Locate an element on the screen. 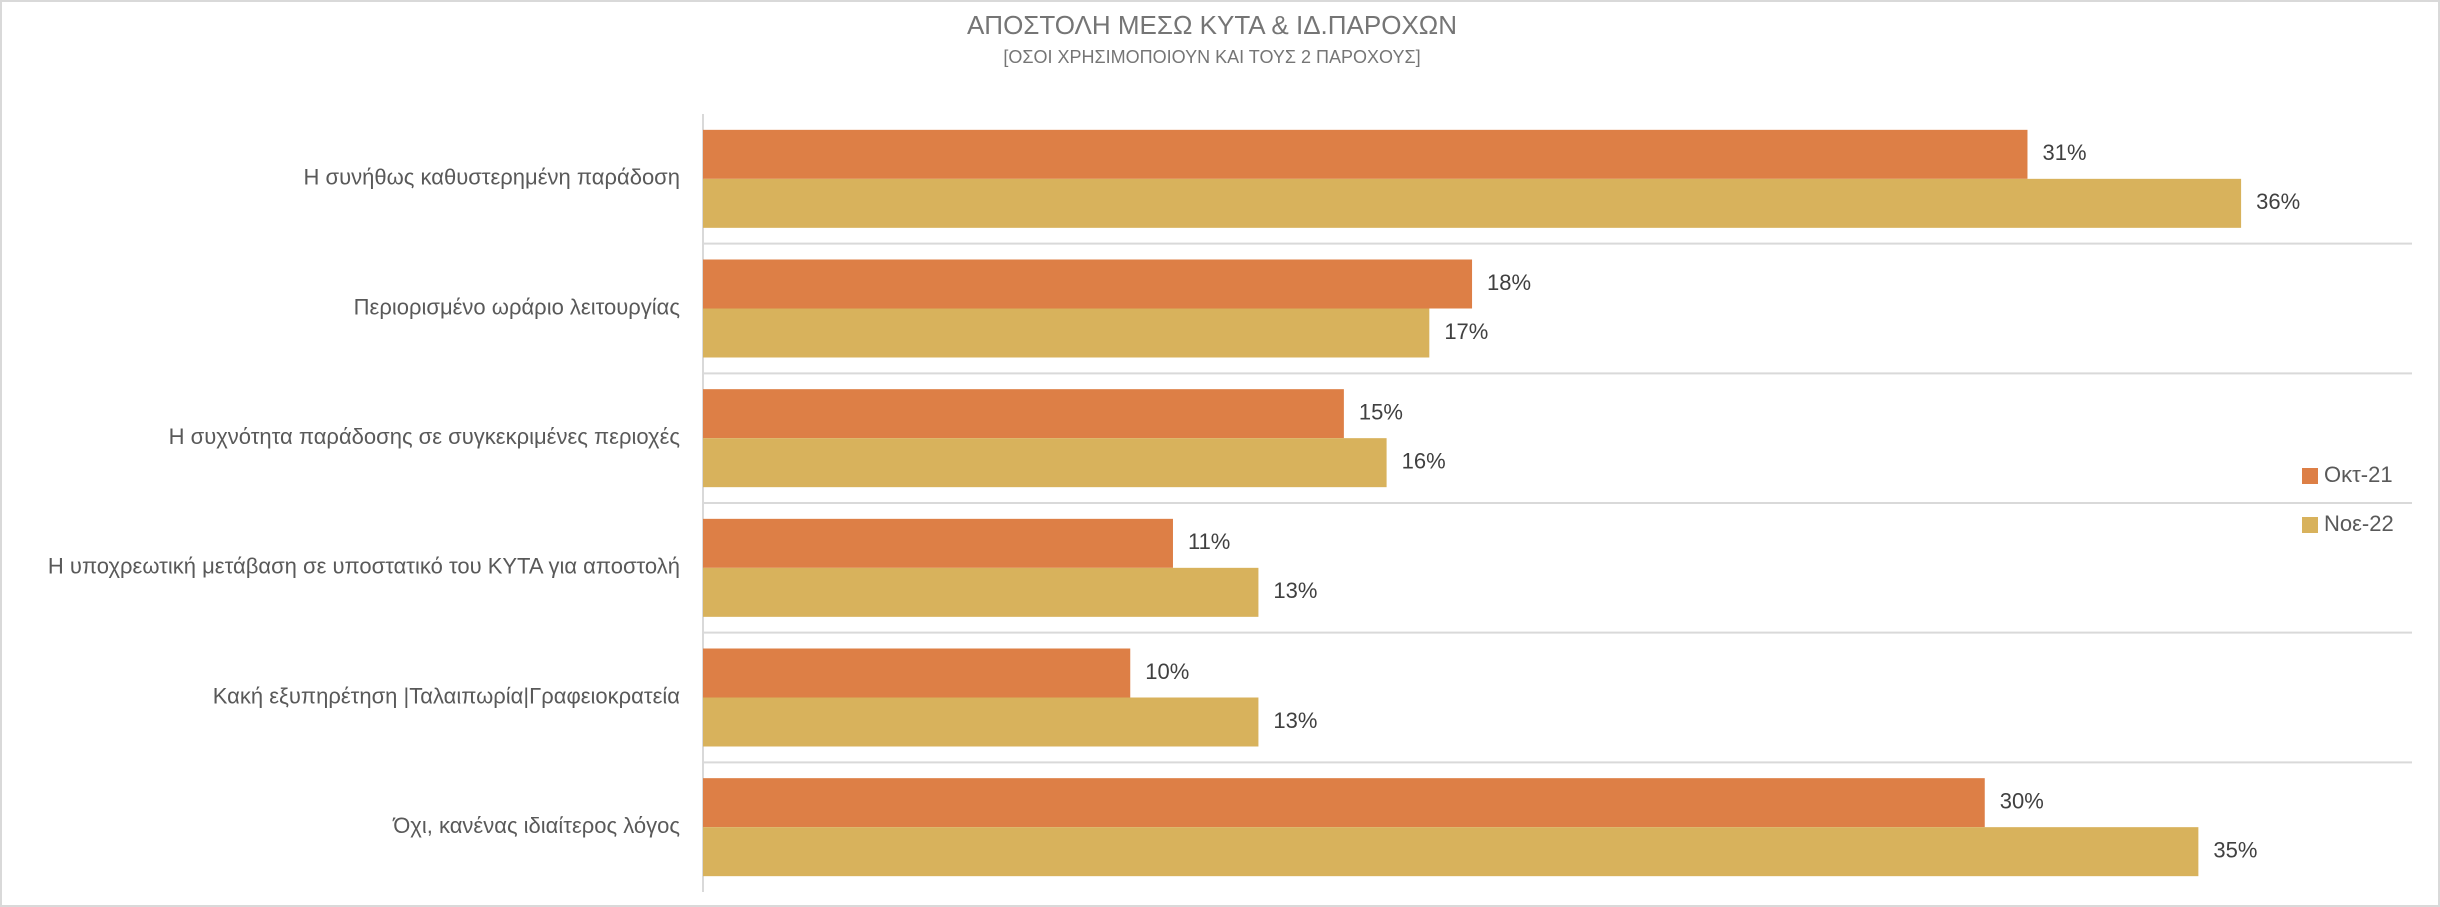  chart-subtitle: [ΟΣΟΙ ΧΡΗΣΙΜΟΠΟΙΟΥΝ ΚΑΙ ΤΟΥΣ 2 ΠΑΡΟΧΟΥΣ] is located at coordinates (1211, 57).